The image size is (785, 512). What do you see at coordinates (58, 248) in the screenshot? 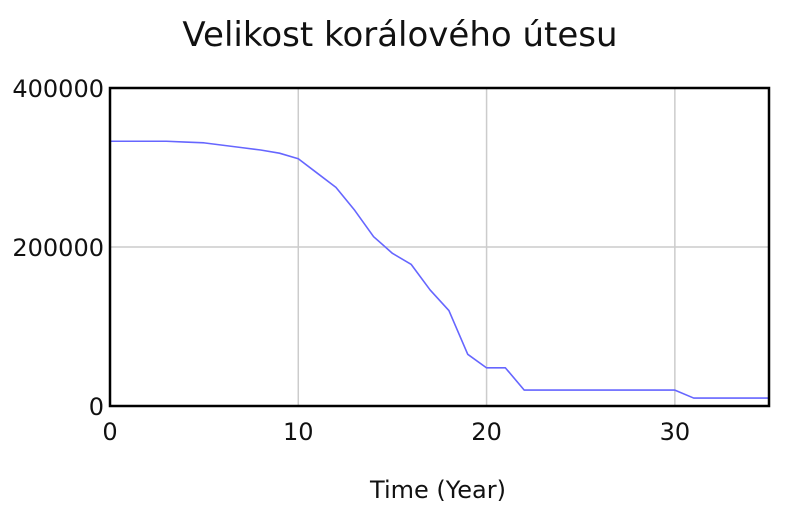
I see `y-tick-label: 200000` at bounding box center [58, 248].